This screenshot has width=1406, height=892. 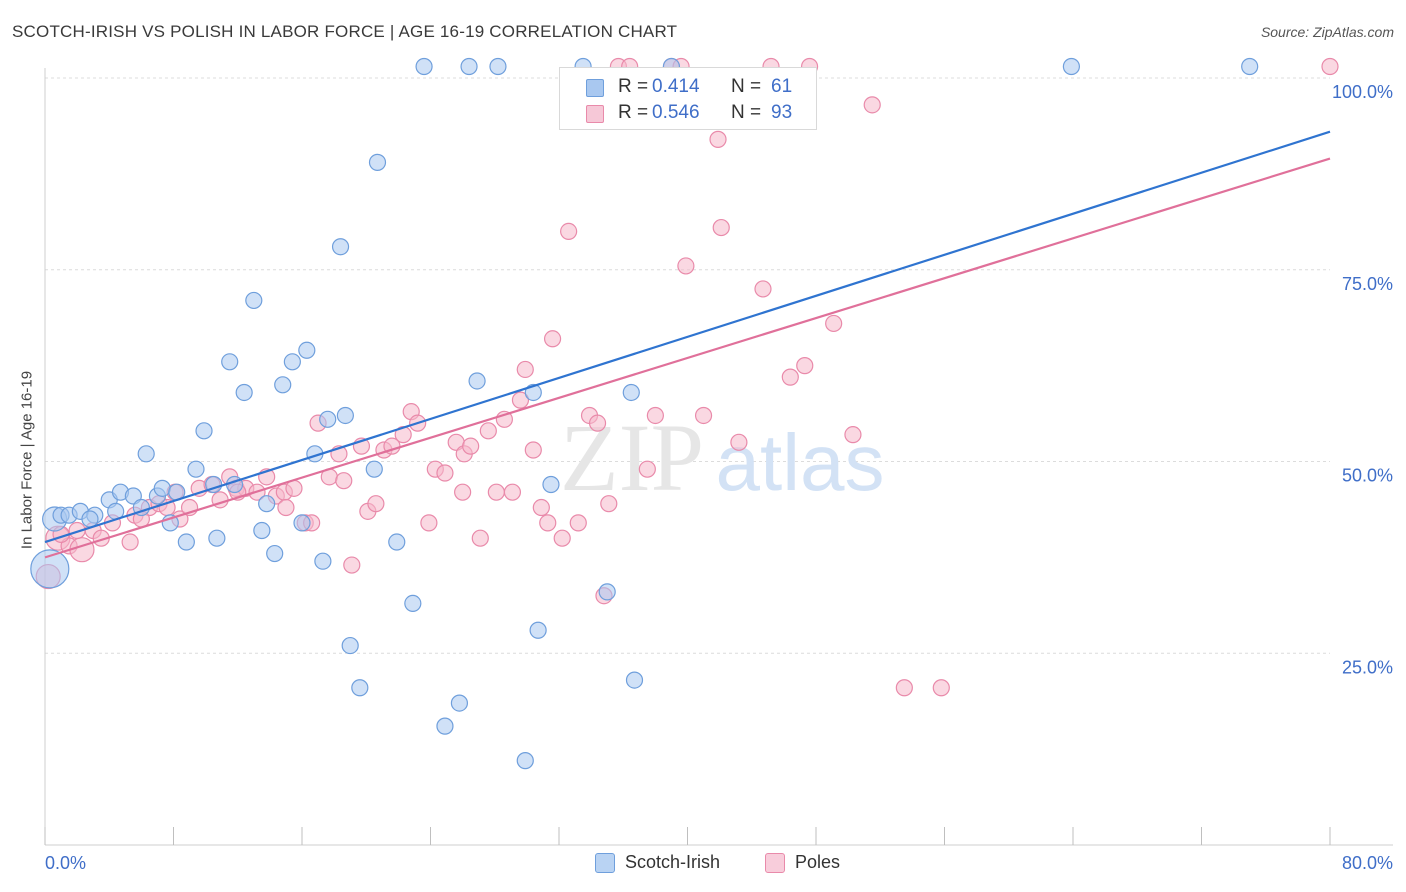 I want to click on legend-swatch-pink, so click(x=775, y=863).